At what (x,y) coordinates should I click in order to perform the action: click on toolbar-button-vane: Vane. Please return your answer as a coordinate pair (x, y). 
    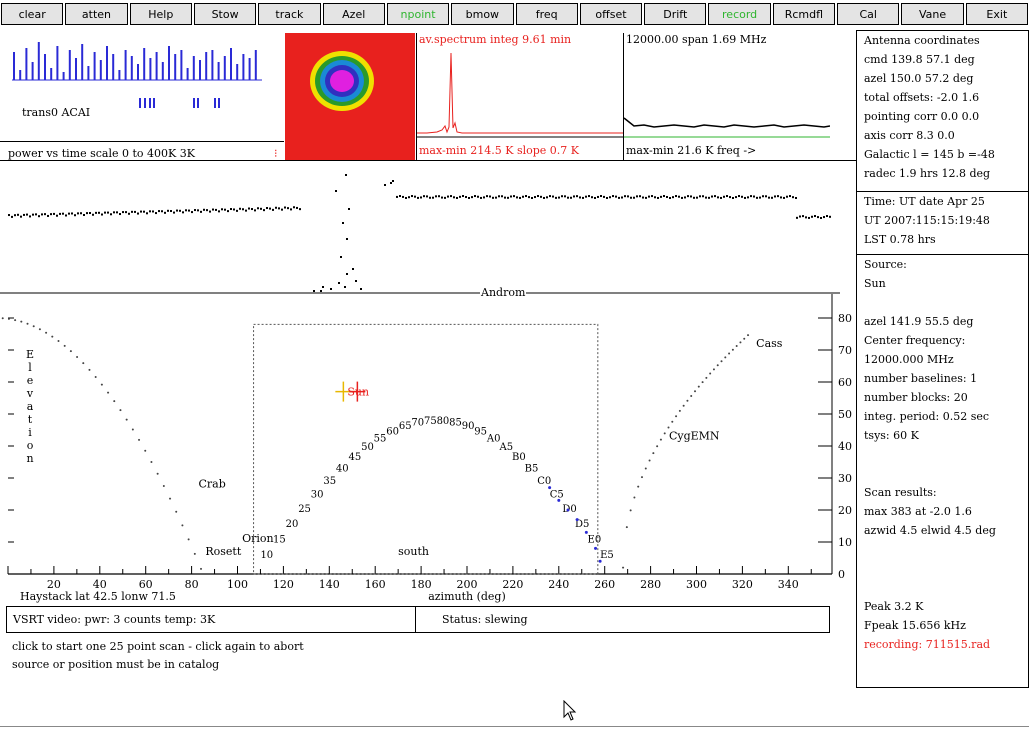
    Looking at the image, I should click on (932, 14).